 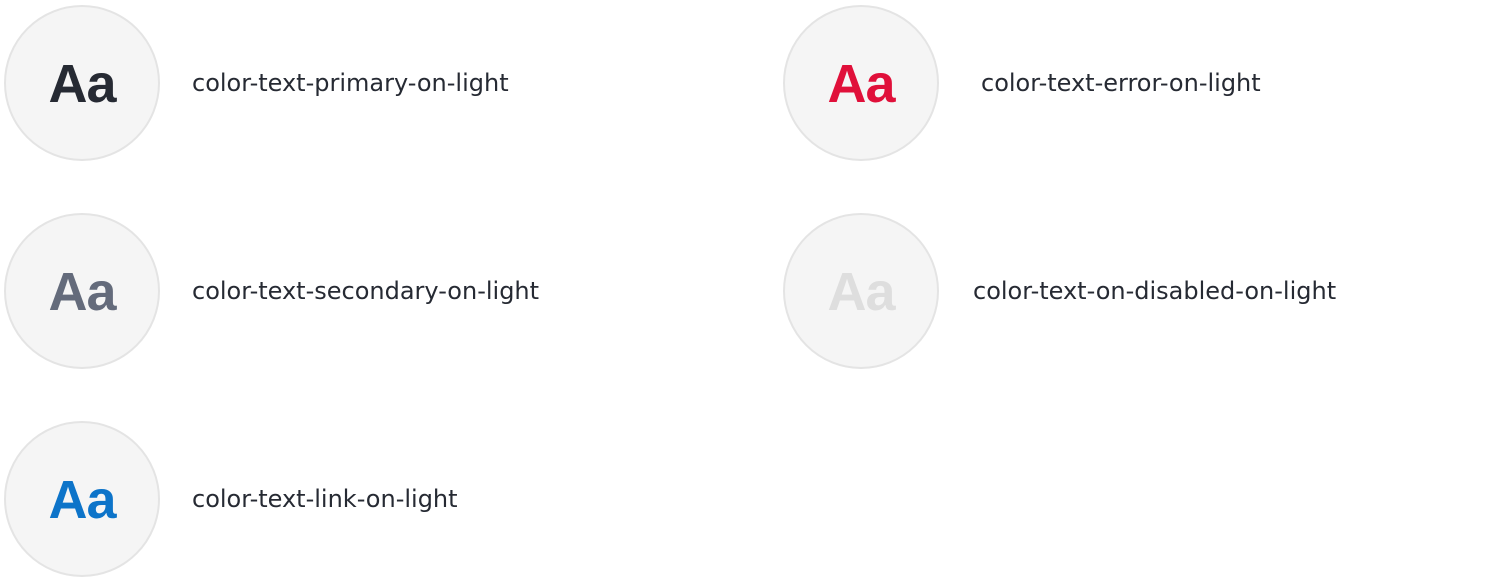 I want to click on swatch-disabled: Aa color-text-on-disabled-on-light, so click(x=1059, y=291).